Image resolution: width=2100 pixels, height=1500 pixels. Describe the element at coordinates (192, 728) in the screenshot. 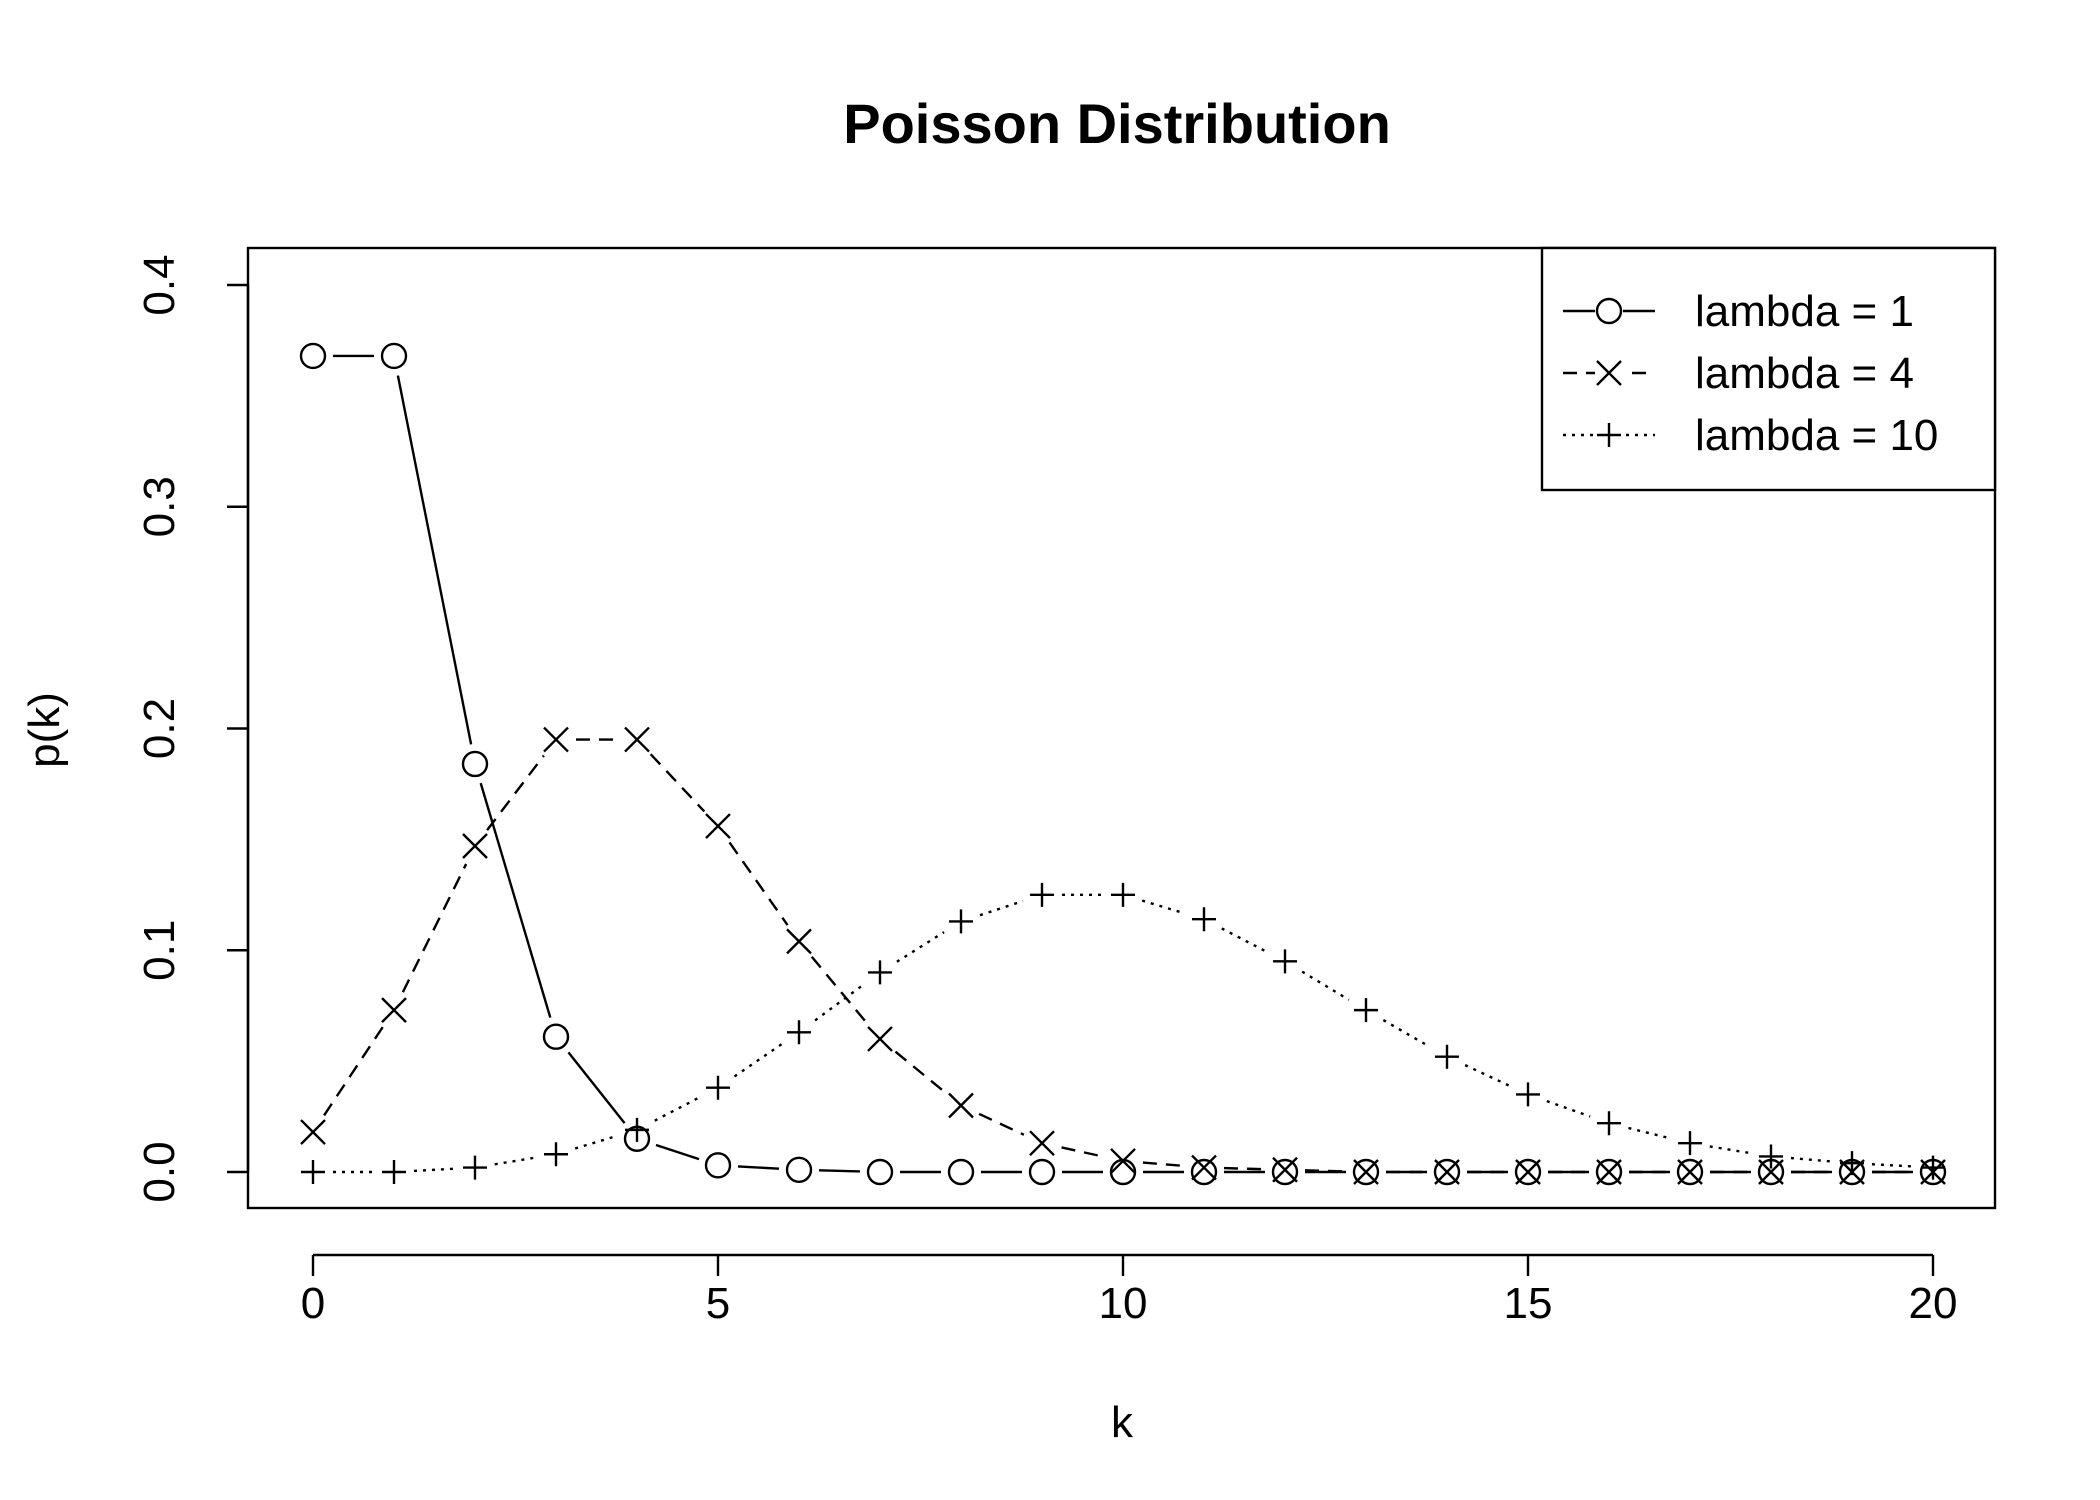

I see `y-axis: 0.0 0.1 0.2 0.3 0.4` at that location.